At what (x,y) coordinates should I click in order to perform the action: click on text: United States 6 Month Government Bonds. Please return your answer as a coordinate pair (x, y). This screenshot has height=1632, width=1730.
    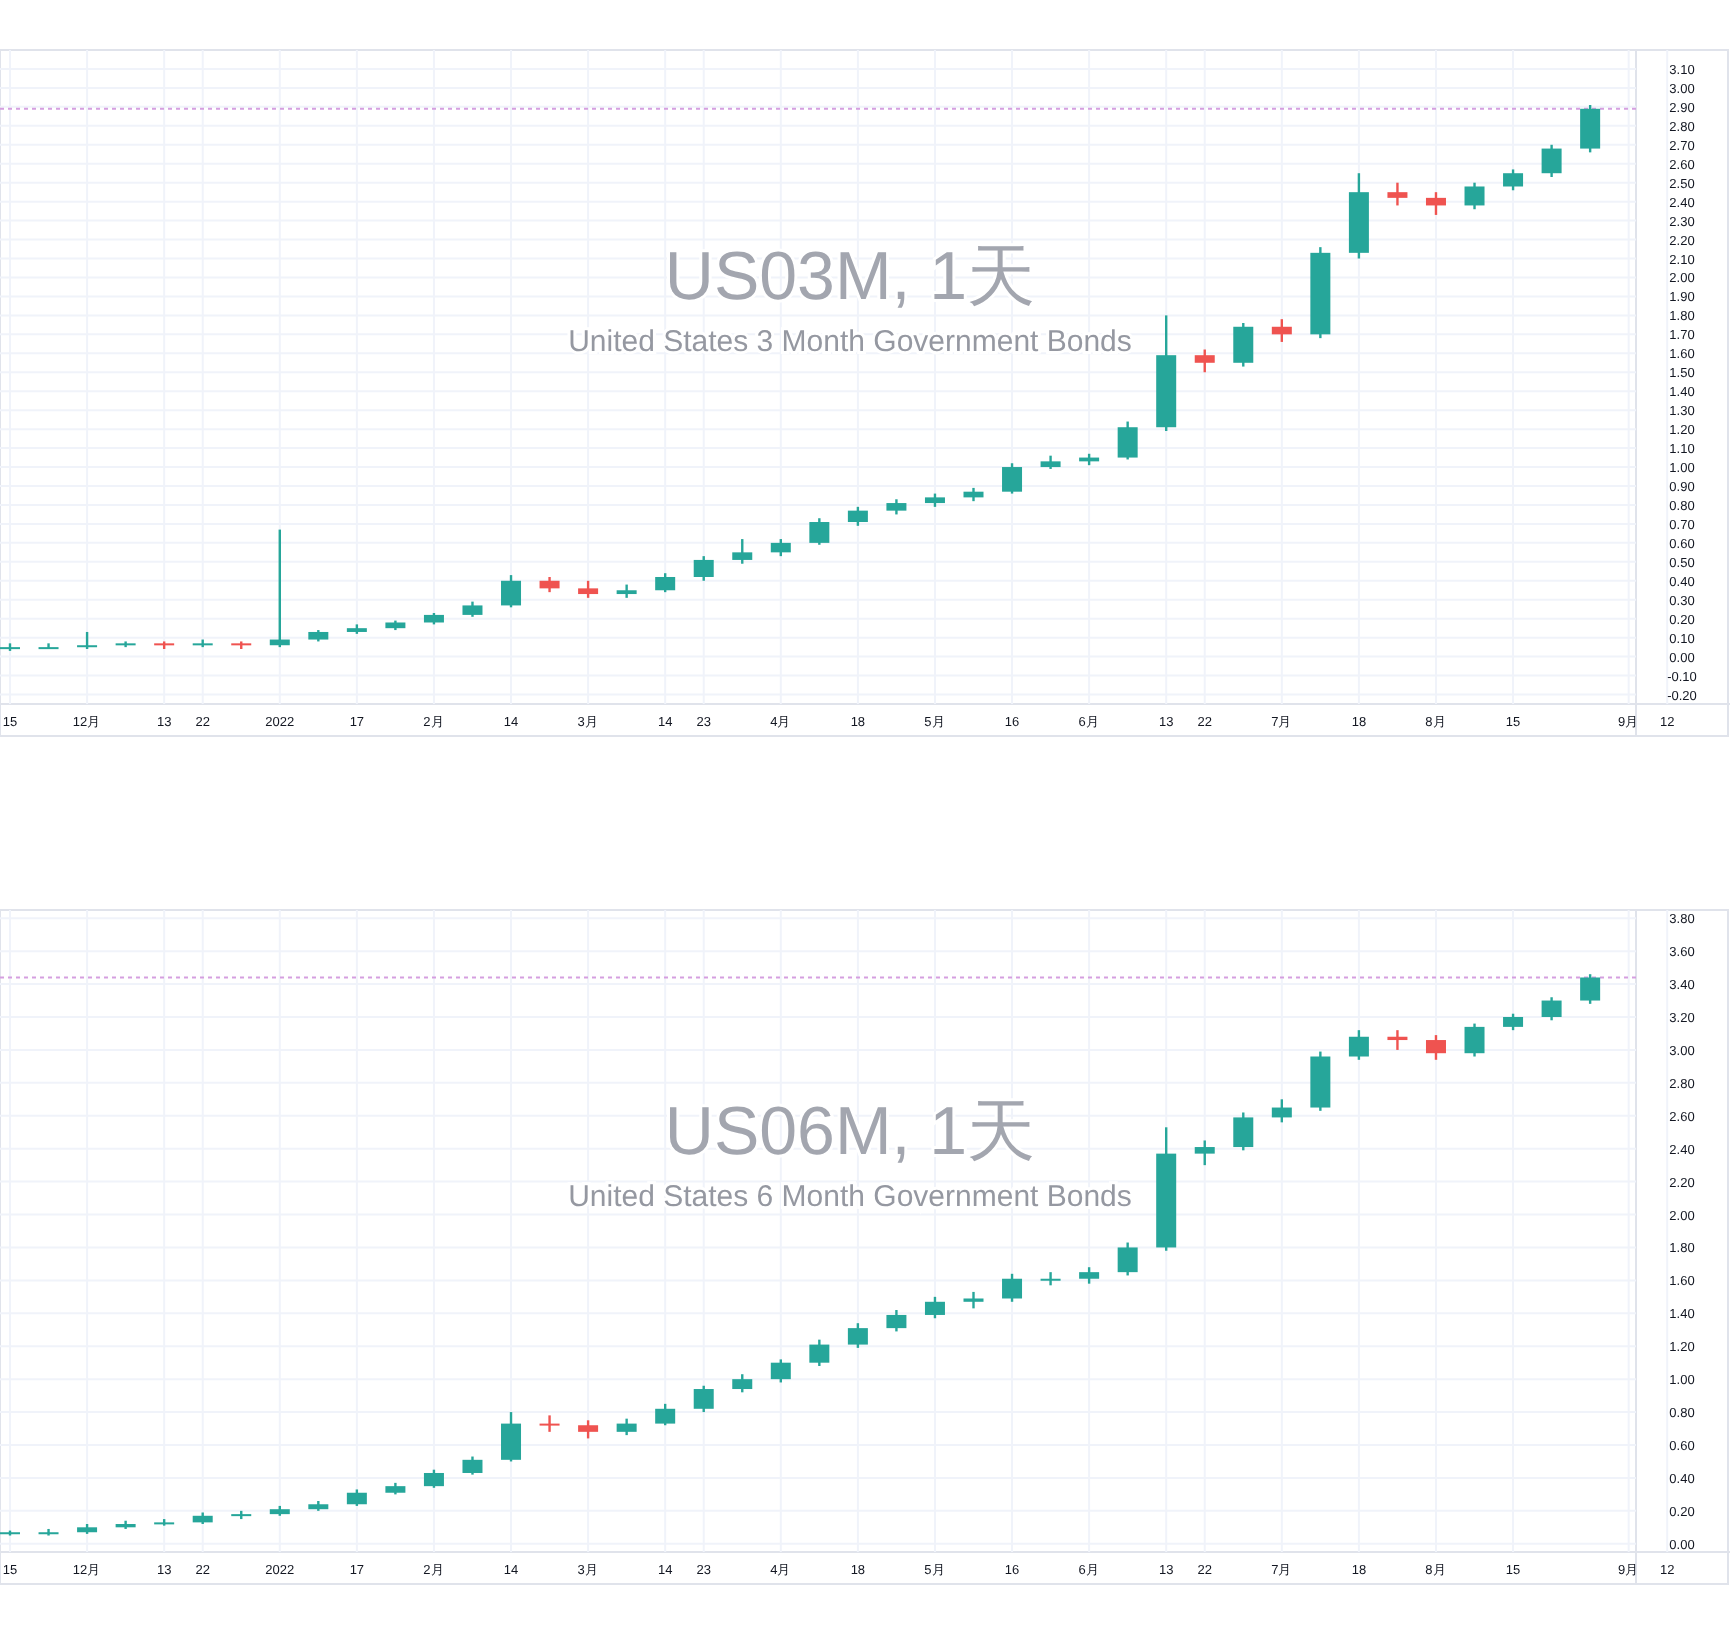
    Looking at the image, I should click on (850, 1196).